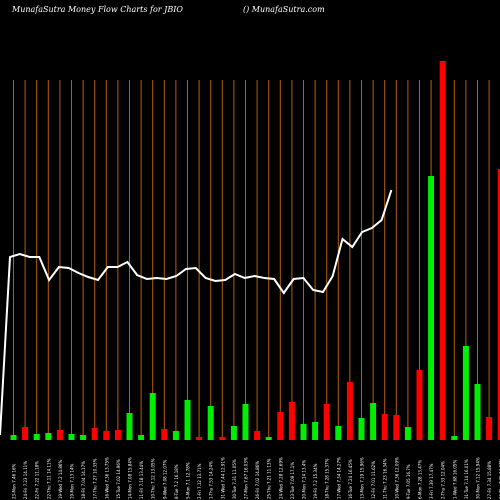 The height and width of the screenshot is (500, 500). What do you see at coordinates (72, 481) in the screenshot?
I see `x-tick-label: 19-Mon 7.13 14%` at bounding box center [72, 481].